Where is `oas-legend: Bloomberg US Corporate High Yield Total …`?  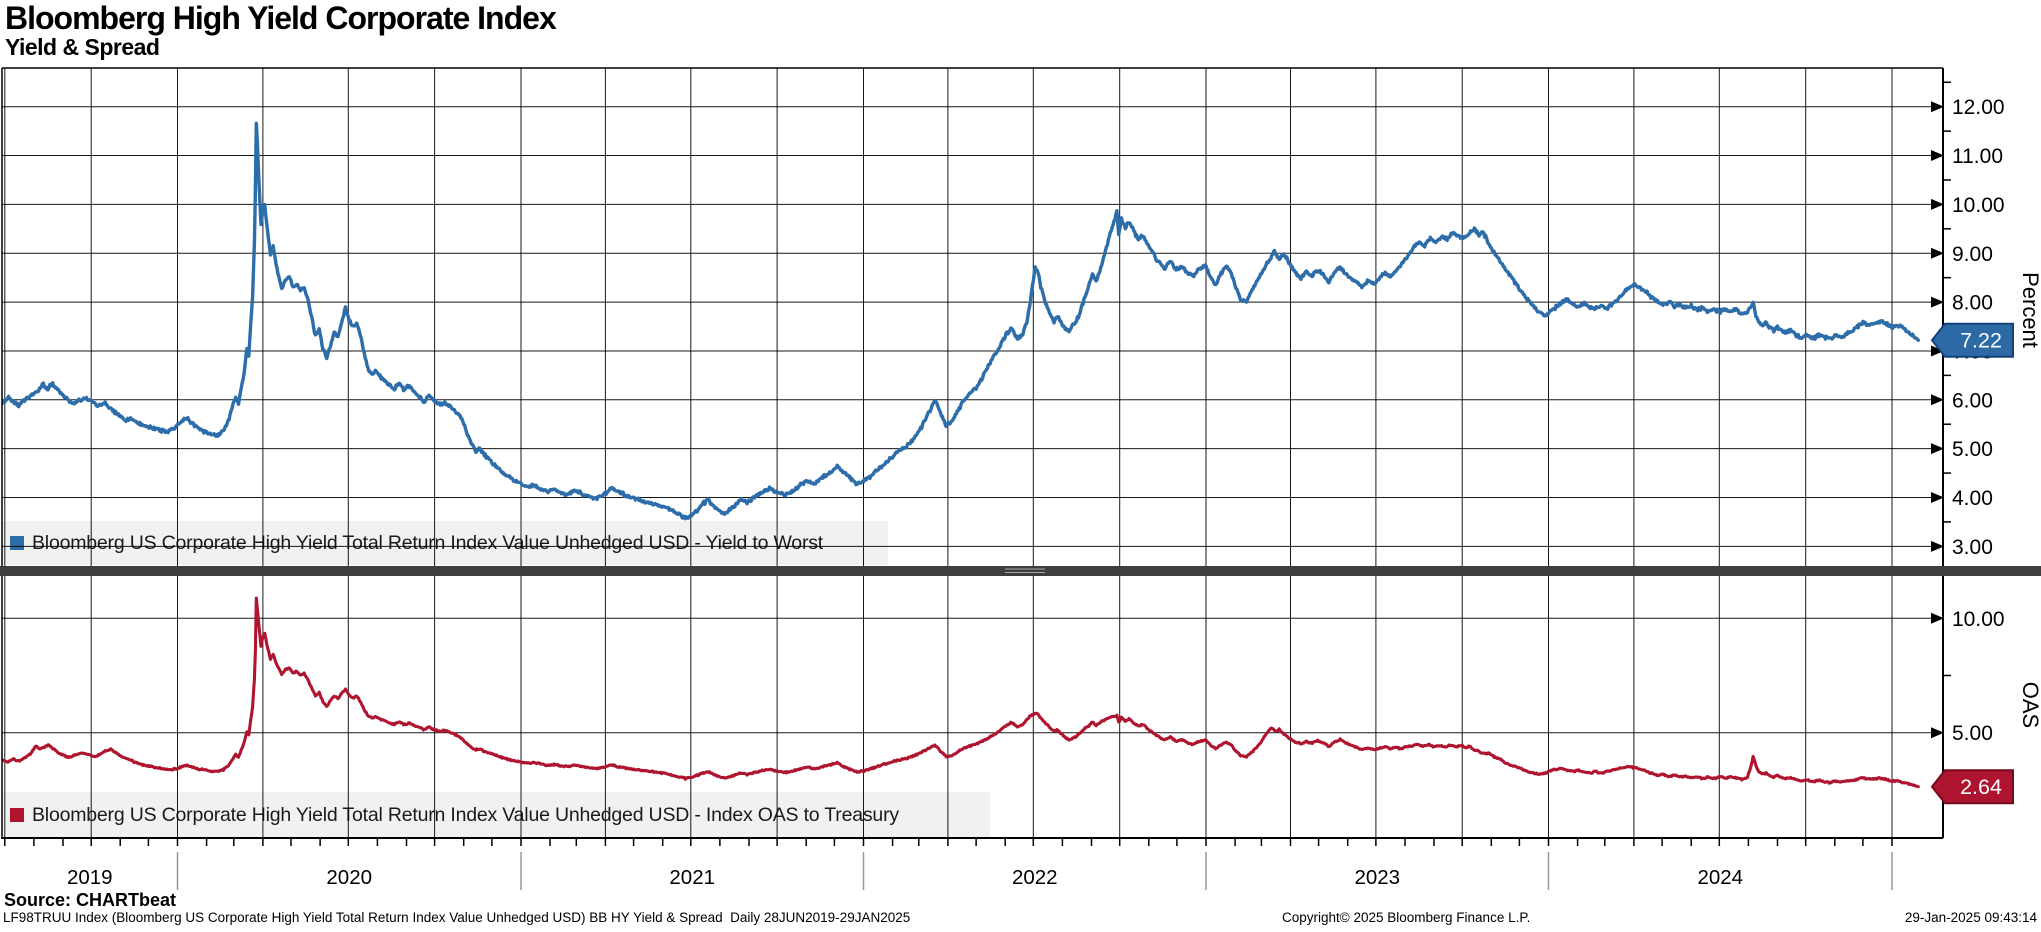 oas-legend: Bloomberg US Corporate High Yield Total … is located at coordinates (496, 815).